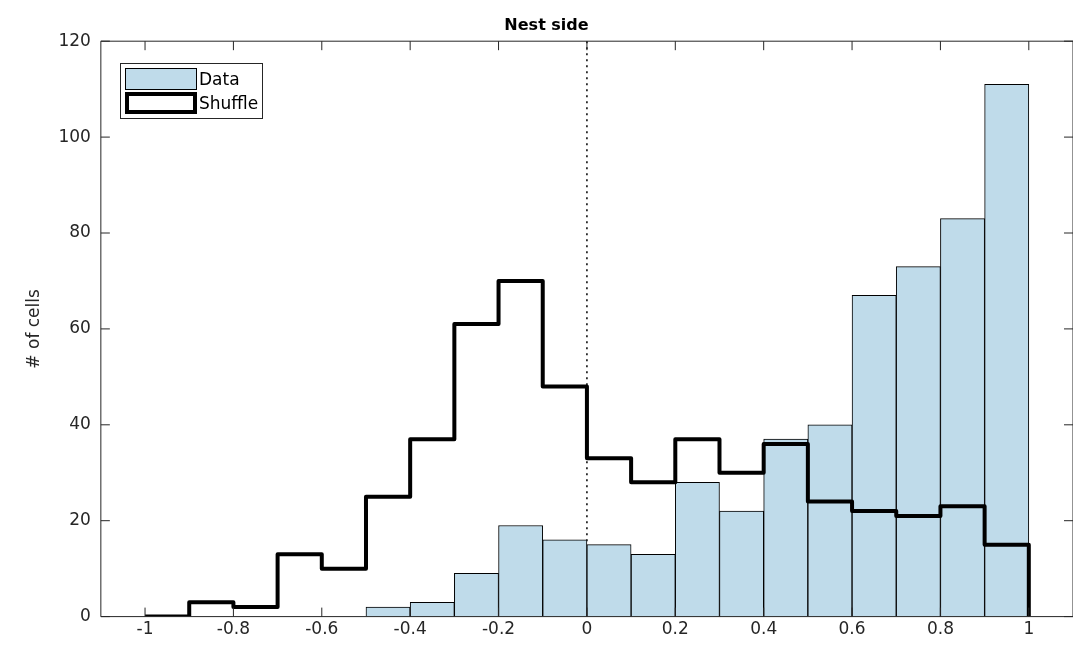  I want to click on y-tick-label: 120, so click(74, 39).